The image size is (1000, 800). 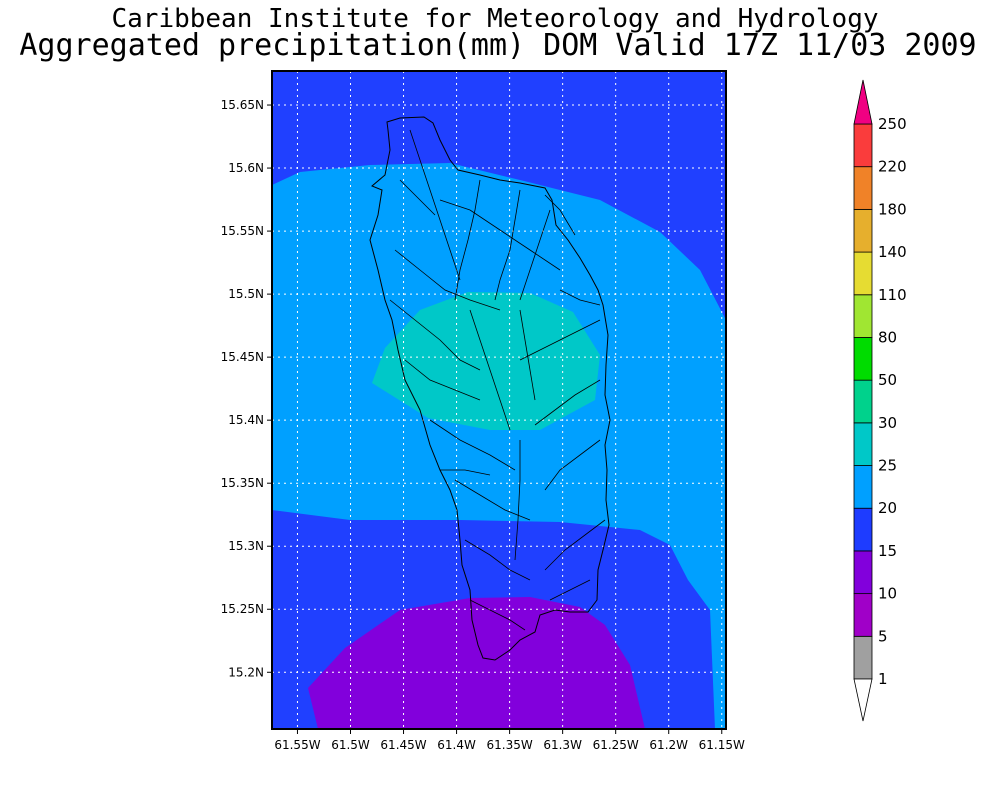 What do you see at coordinates (892, 167) in the screenshot?
I see `colorbar-label: 220` at bounding box center [892, 167].